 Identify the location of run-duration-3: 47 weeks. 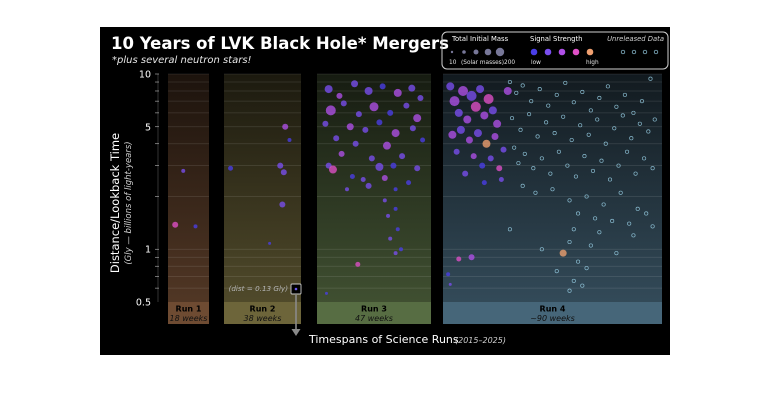
(374, 318).